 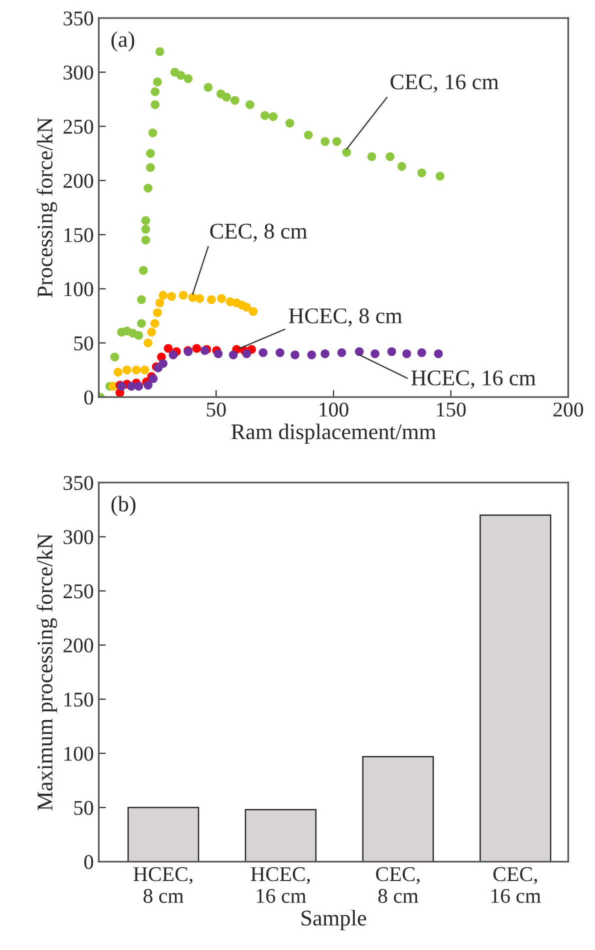 I want to click on x-tick-label: 150, so click(x=451, y=409).